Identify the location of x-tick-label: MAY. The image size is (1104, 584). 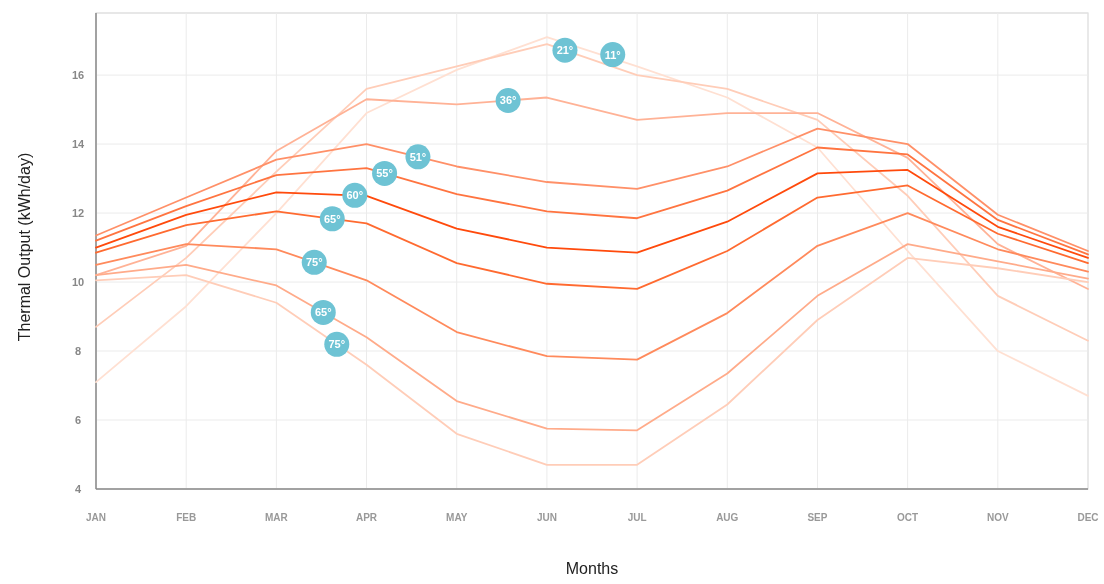
(457, 517).